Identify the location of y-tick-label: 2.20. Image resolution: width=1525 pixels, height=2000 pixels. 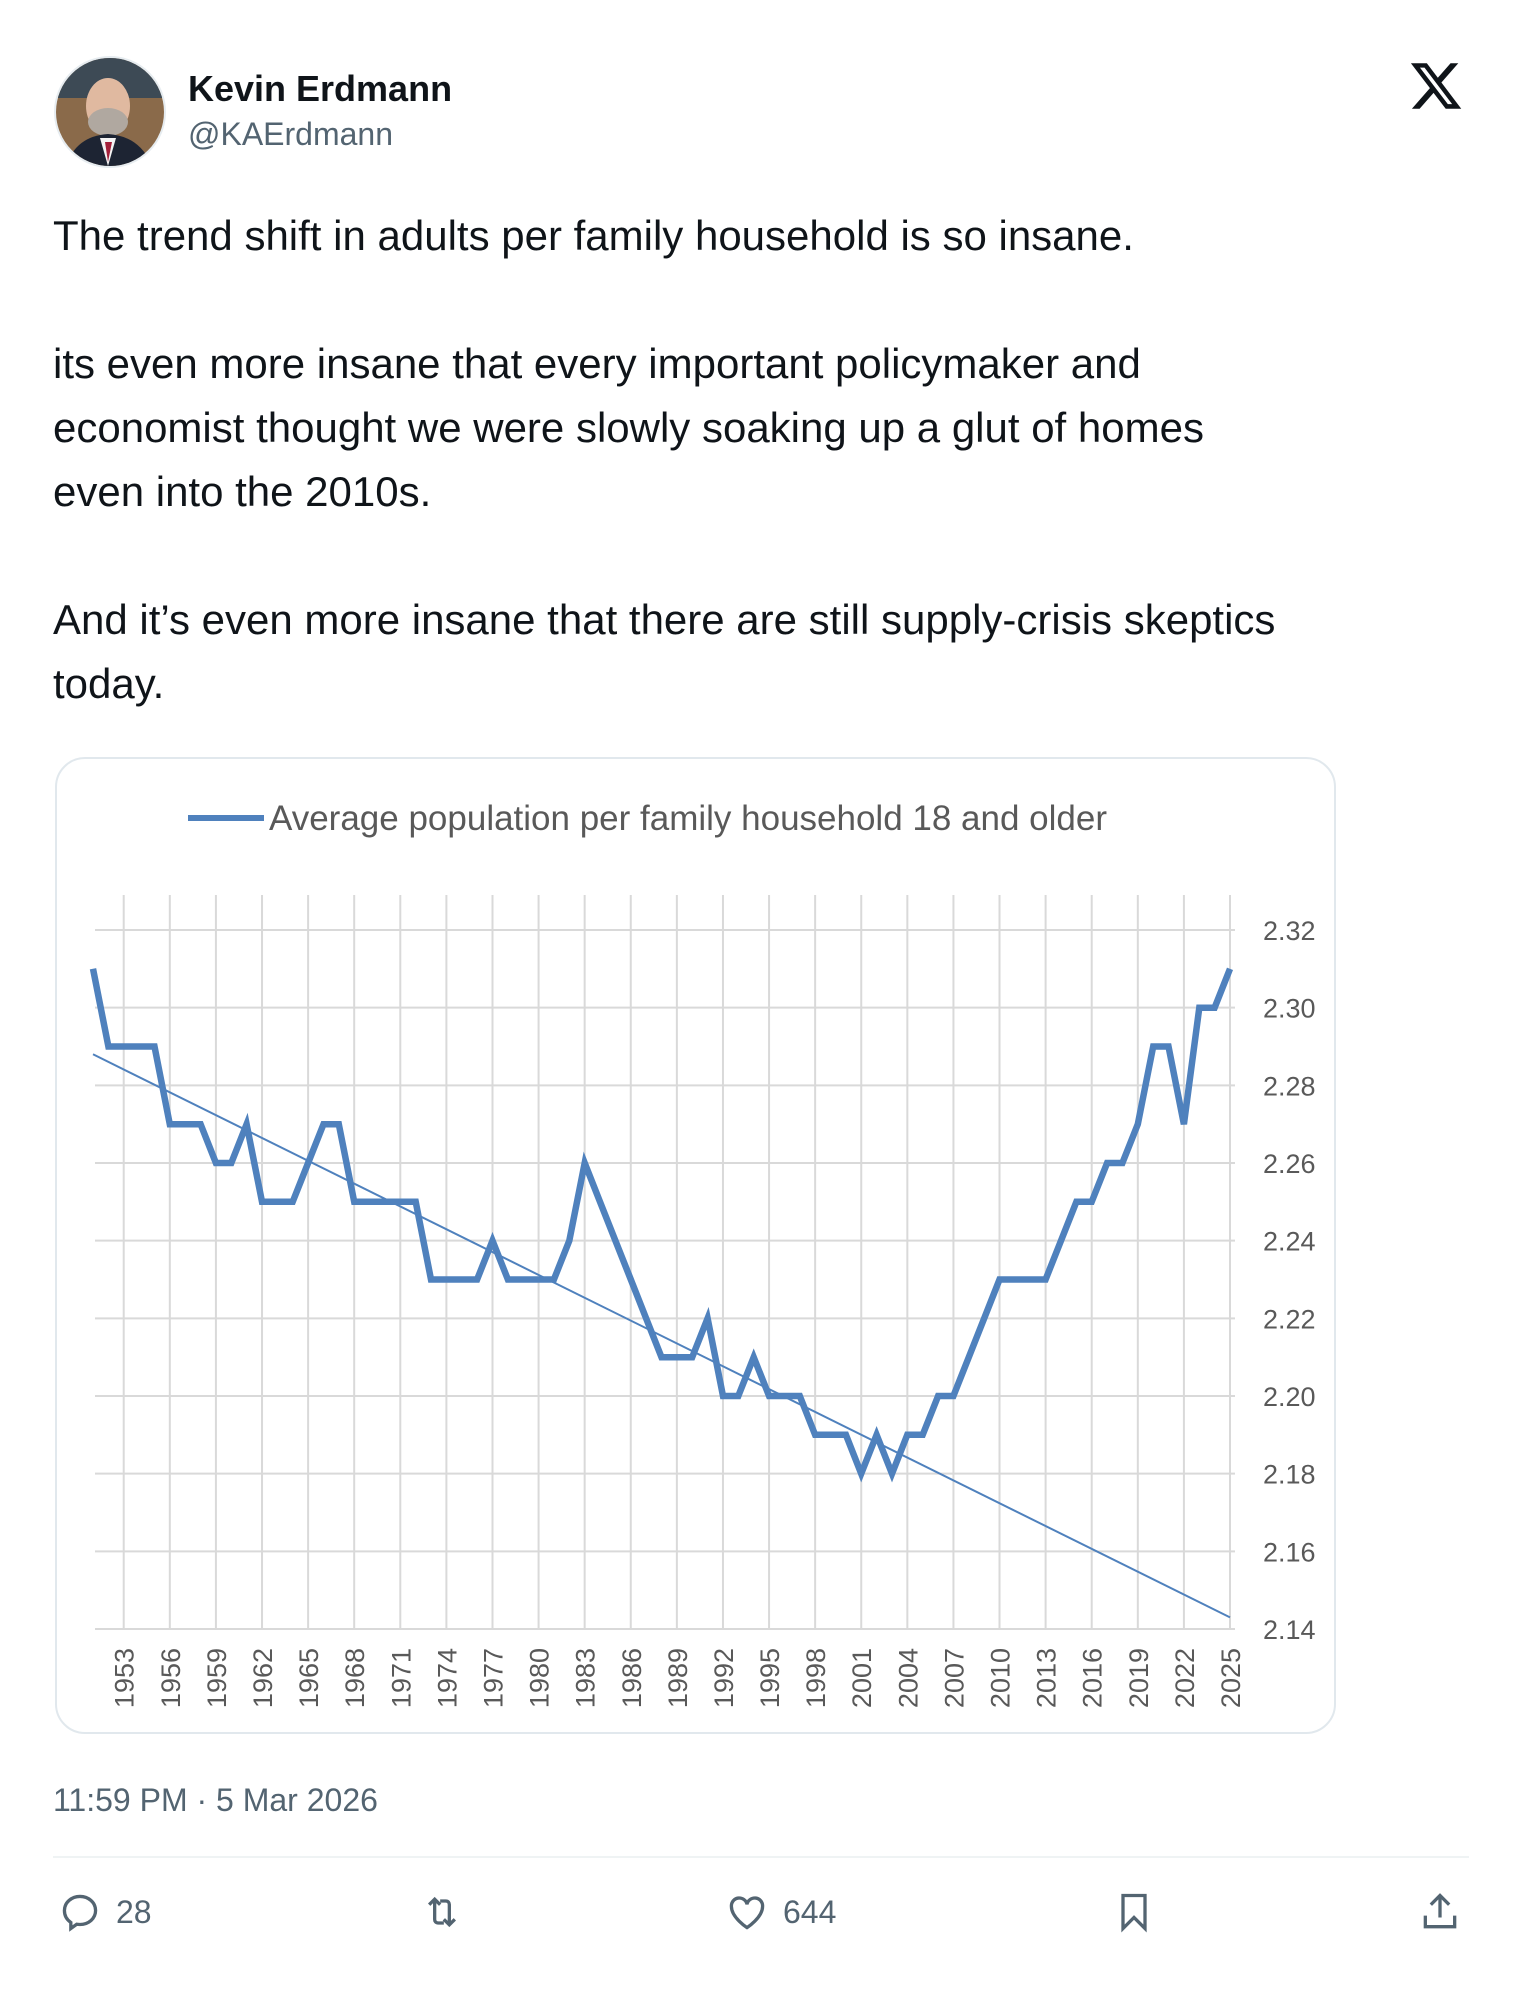
(1289, 1397).